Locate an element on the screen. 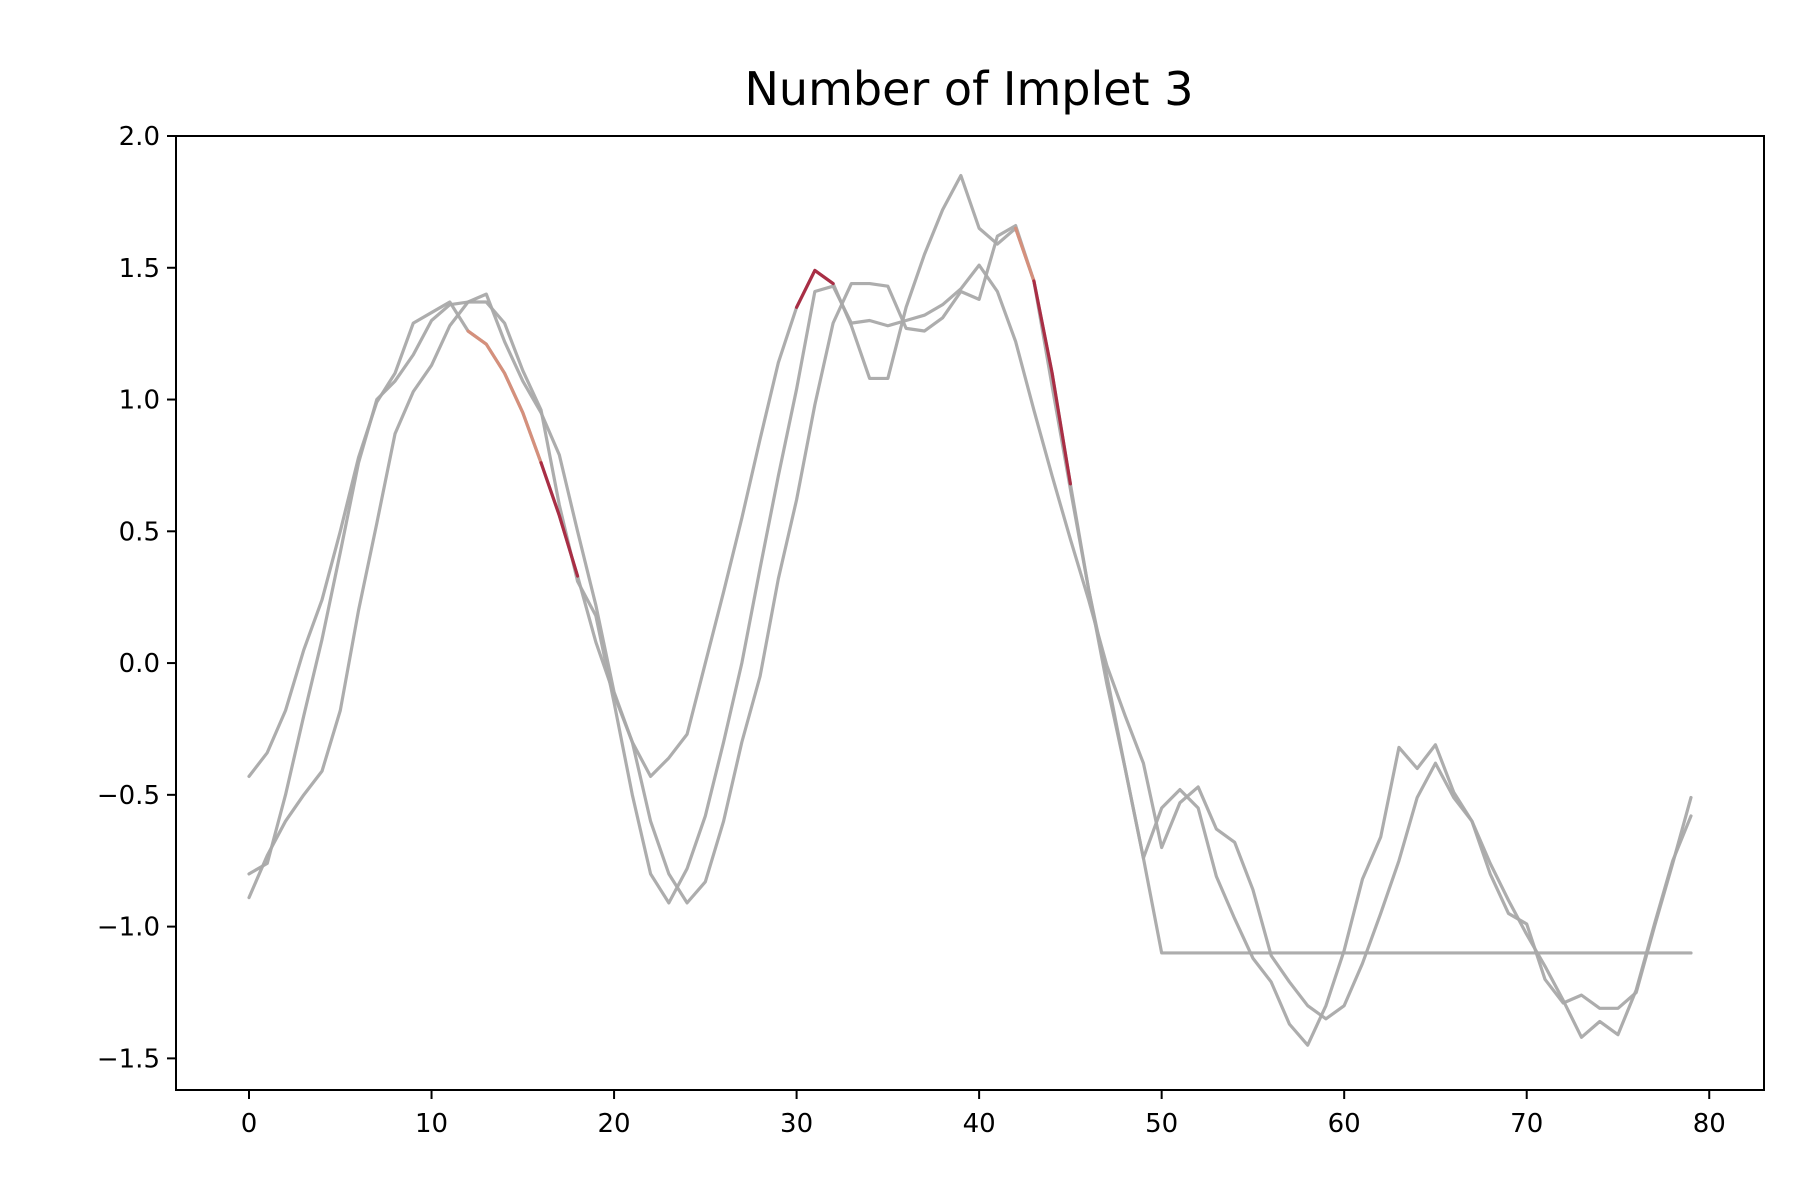  highlight-layer is located at coordinates (769, 402).